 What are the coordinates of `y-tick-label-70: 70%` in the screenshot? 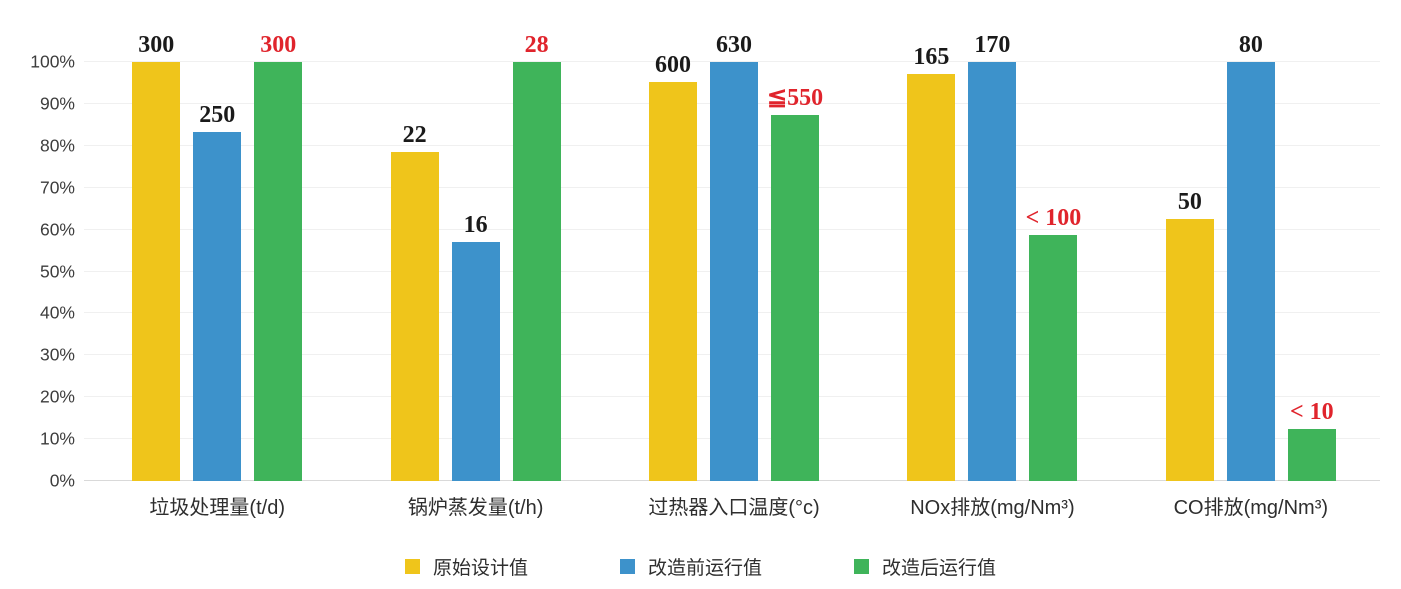 It's located at (57, 187).